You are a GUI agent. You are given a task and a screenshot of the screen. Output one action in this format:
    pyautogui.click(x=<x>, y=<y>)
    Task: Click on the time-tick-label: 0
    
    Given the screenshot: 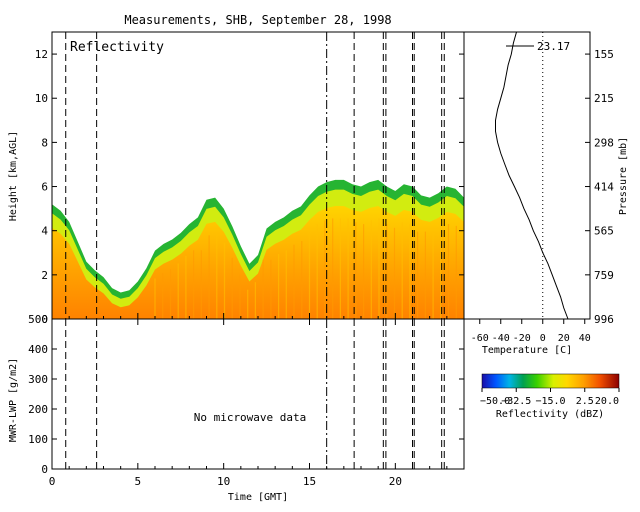 What is the action you would take?
    pyautogui.click(x=52, y=481)
    